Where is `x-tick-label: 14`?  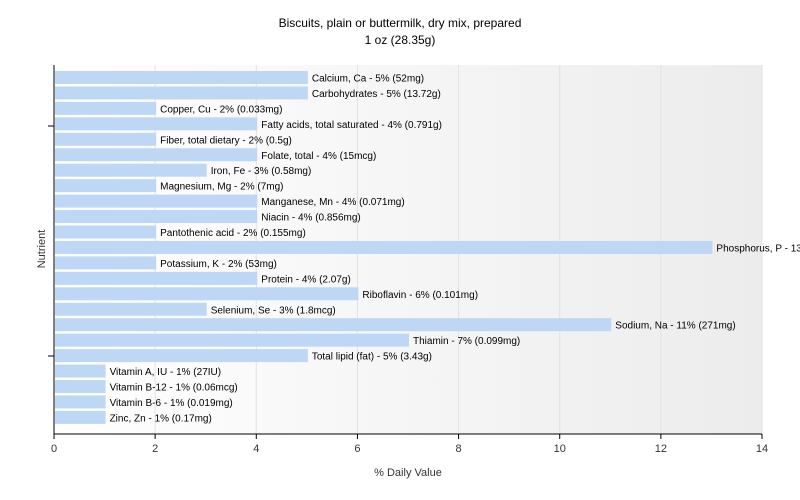
x-tick-label: 14 is located at coordinates (762, 449).